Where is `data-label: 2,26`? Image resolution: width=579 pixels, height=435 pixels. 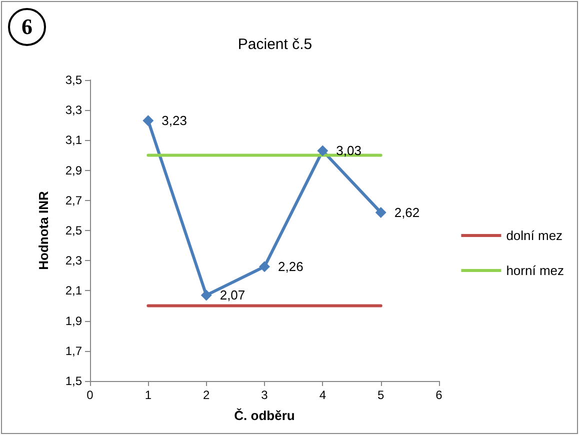 data-label: 2,26 is located at coordinates (291, 266).